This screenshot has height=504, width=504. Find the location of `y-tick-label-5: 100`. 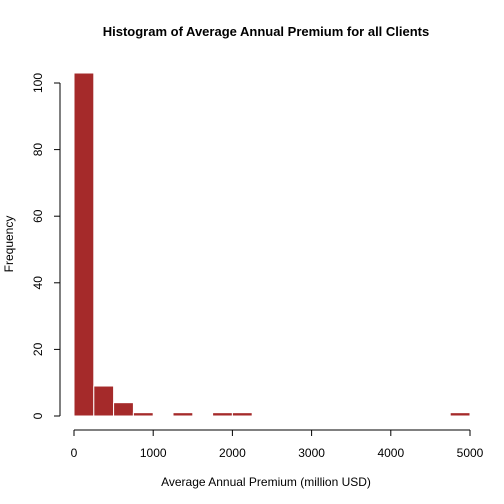

y-tick-label-5: 100 is located at coordinates (38, 83).